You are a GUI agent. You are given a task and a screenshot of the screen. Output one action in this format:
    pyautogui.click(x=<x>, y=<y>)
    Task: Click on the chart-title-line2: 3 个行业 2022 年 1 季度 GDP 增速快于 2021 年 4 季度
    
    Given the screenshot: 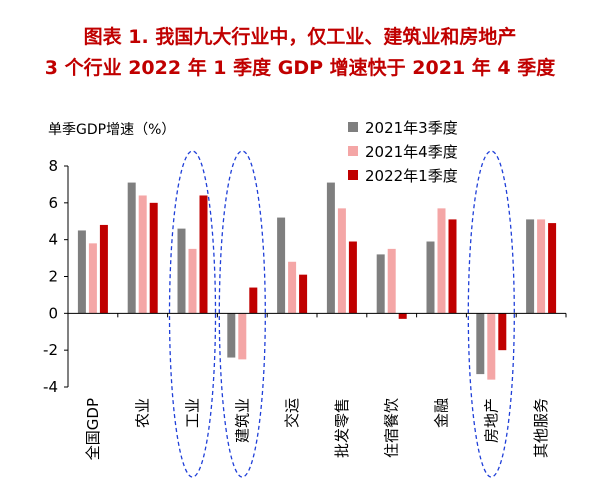 What is the action you would take?
    pyautogui.click(x=300, y=68)
    